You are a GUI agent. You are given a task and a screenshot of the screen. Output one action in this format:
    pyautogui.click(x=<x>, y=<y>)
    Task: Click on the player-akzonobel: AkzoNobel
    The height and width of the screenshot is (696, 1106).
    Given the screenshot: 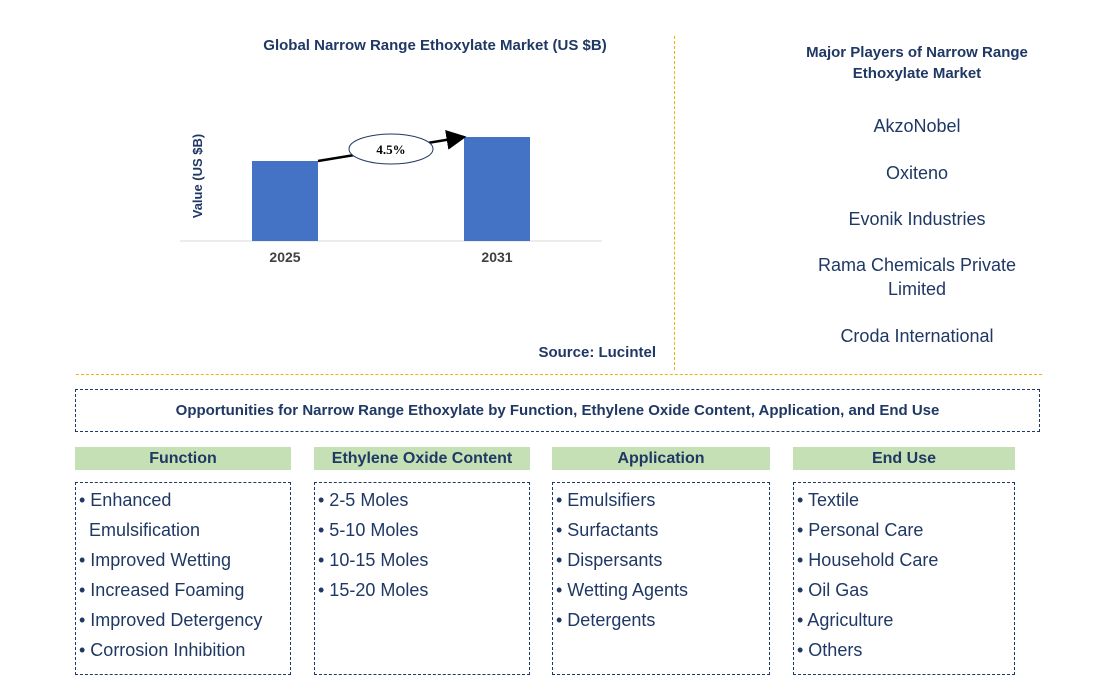 What is the action you would take?
    pyautogui.click(x=917, y=126)
    